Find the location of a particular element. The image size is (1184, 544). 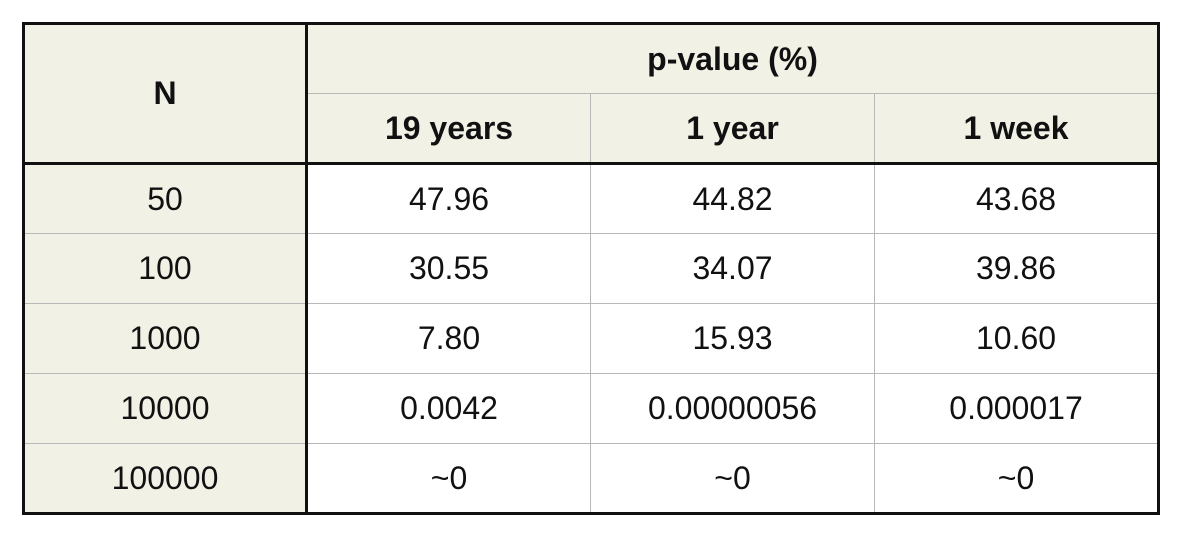

table-row: 1000 7.80 15.93 10.60 is located at coordinates (591, 338).